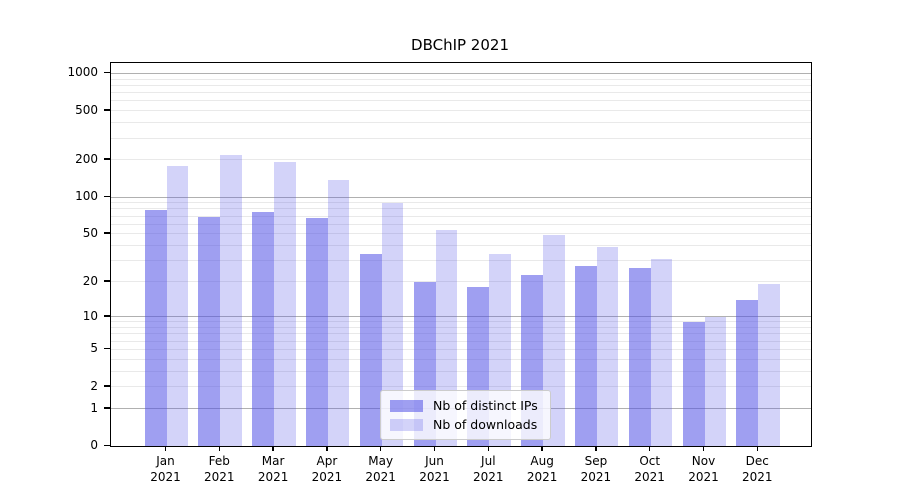 This screenshot has height=500, width=900. I want to click on y-tick-label-20: 20, so click(90, 280).